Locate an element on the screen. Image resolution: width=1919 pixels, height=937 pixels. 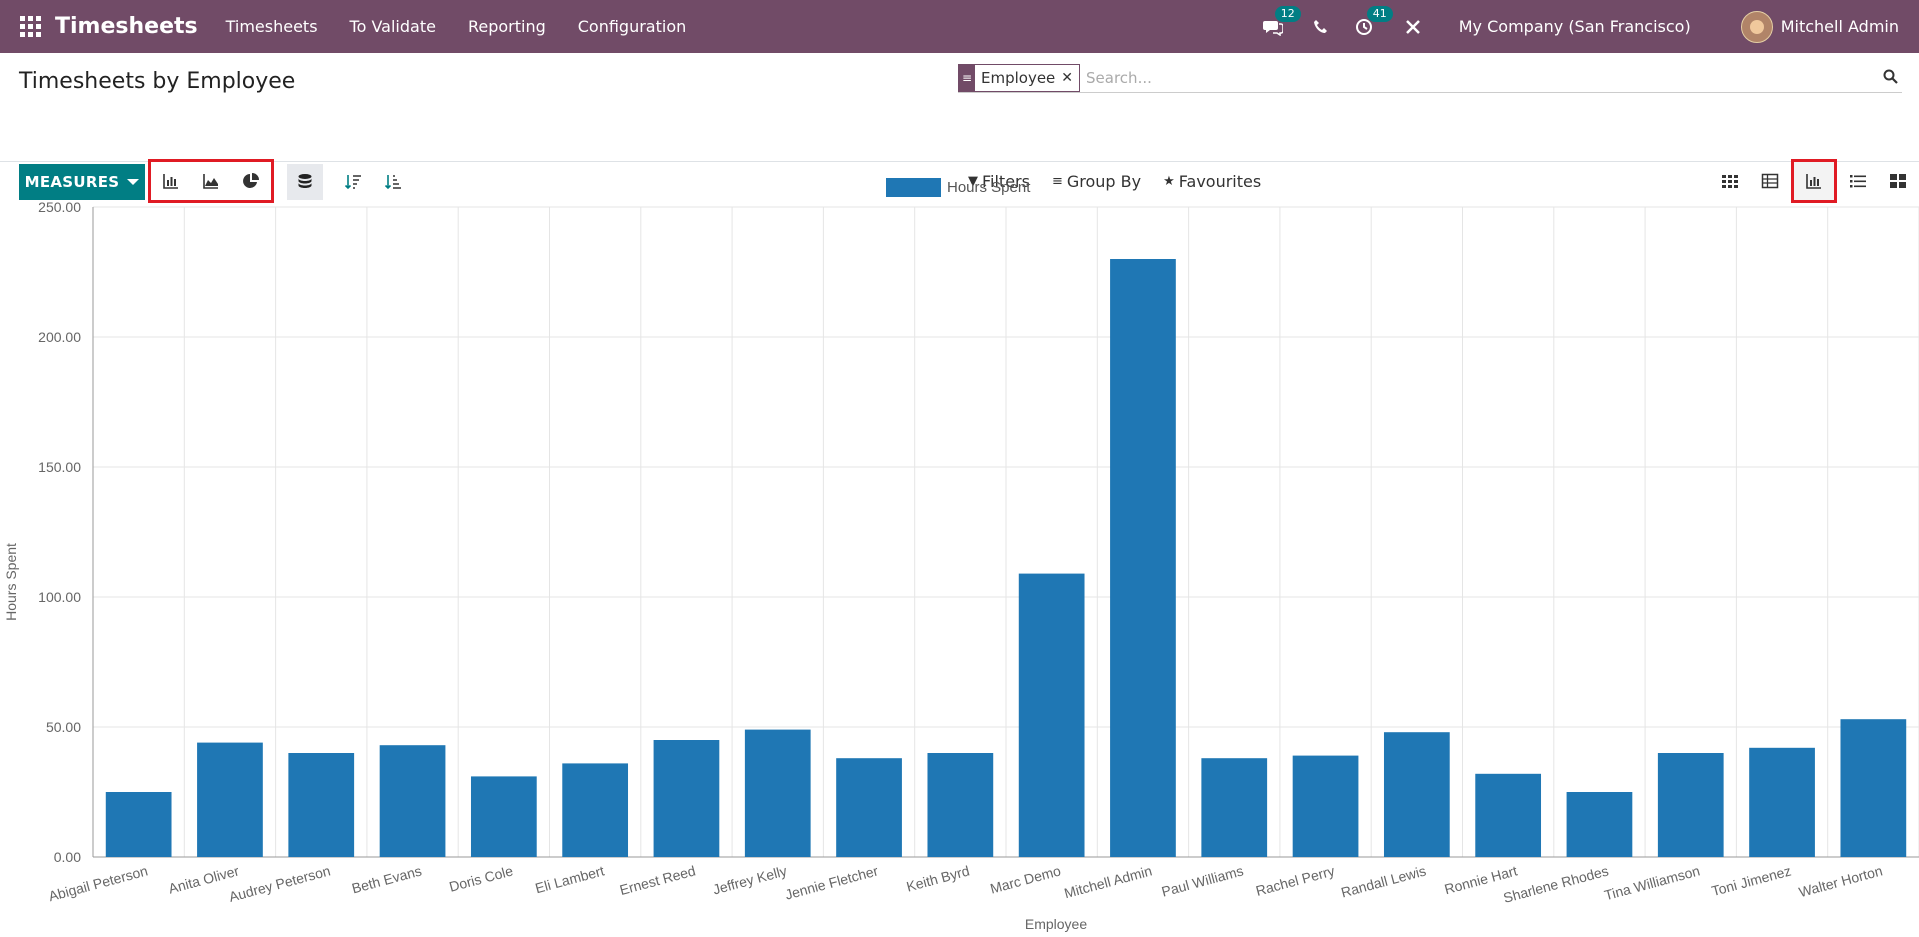
graph-view-button is located at coordinates (1814, 181).